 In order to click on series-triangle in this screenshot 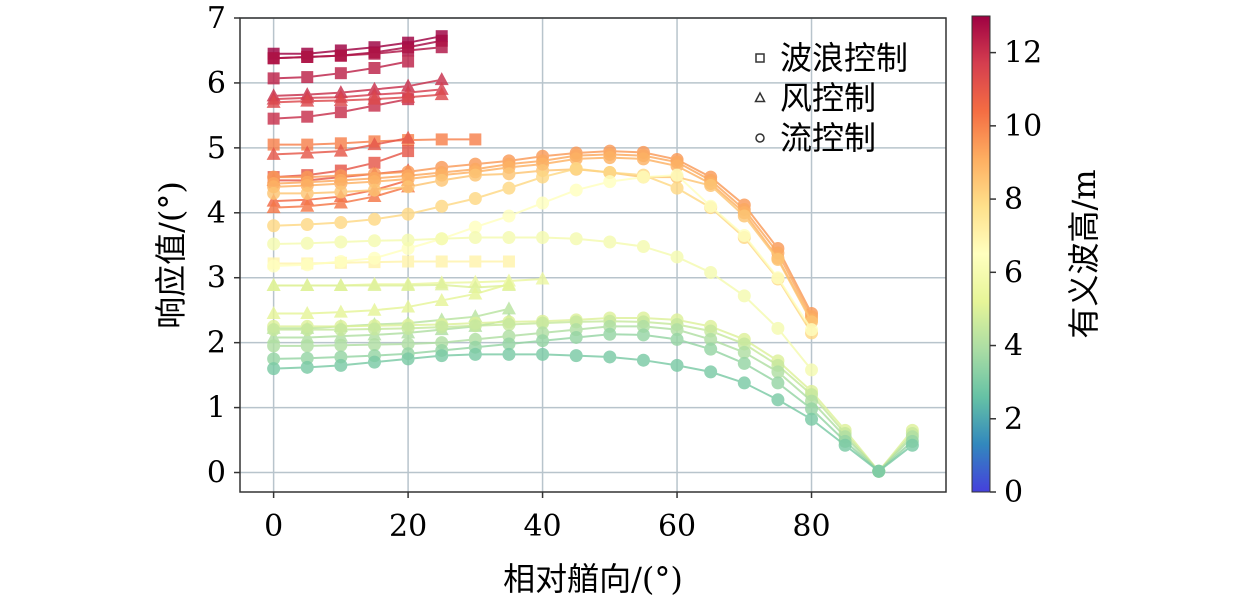, I will do `click(391, 297)`.